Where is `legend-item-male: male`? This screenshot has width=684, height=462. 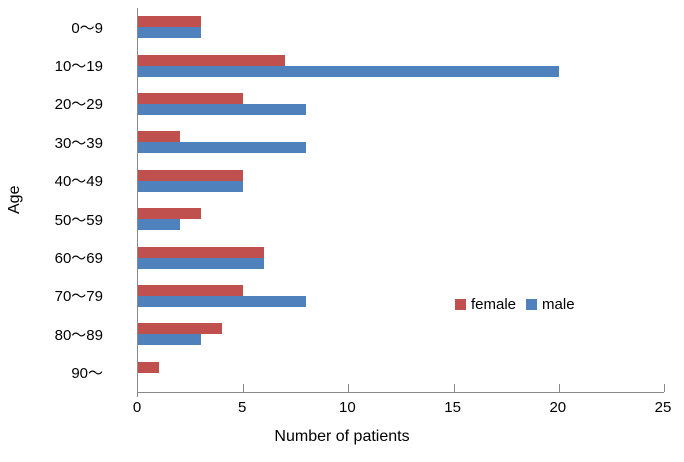
legend-item-male: male is located at coordinates (550, 304).